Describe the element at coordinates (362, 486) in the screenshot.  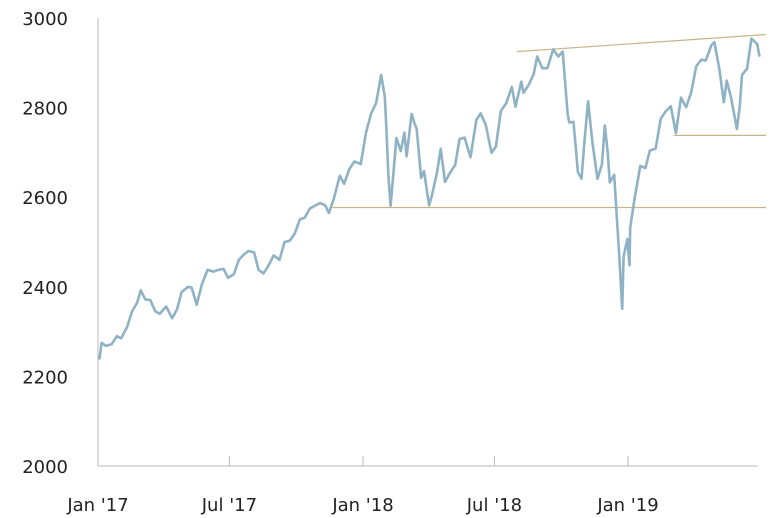
I see `x-tick-group: Jan '17 Jul '17 Jan '18 Jul '18 Jan '19` at that location.